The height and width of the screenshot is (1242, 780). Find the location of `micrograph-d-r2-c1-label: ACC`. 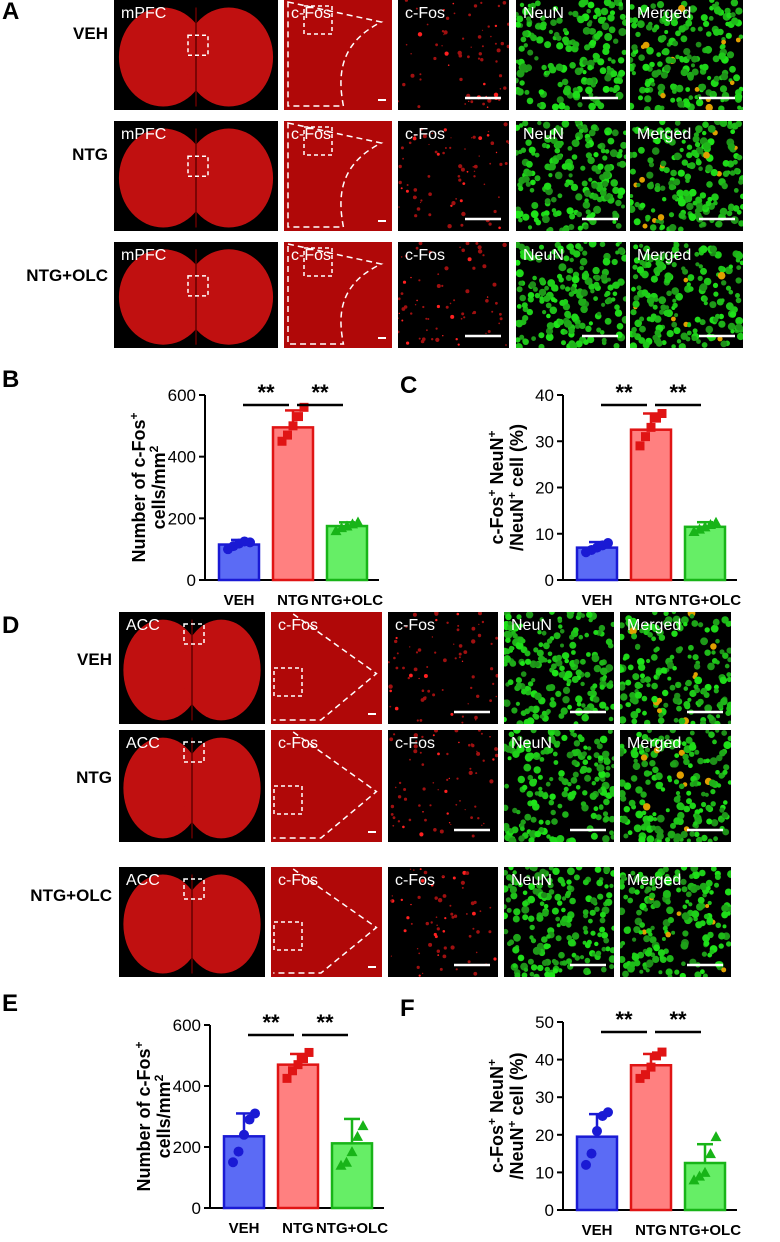

micrograph-d-r2-c1-label: ACC is located at coordinates (143, 743).